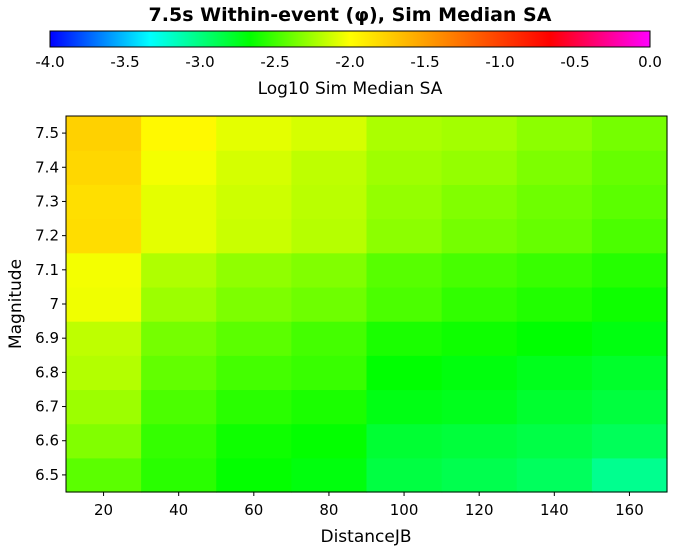 This screenshot has height=554, width=700. What do you see at coordinates (47, 338) in the screenshot?
I see `y-tick-label: 6.9` at bounding box center [47, 338].